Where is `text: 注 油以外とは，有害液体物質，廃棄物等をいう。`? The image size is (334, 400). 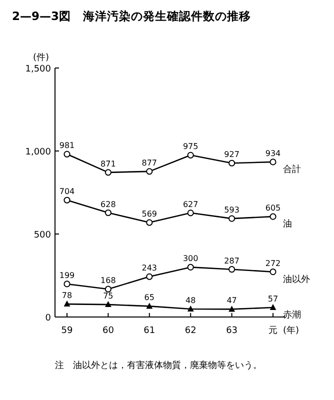
text: 注 油以外とは，有害液体物質，廃棄物等をいう。 is located at coordinates (158, 365).